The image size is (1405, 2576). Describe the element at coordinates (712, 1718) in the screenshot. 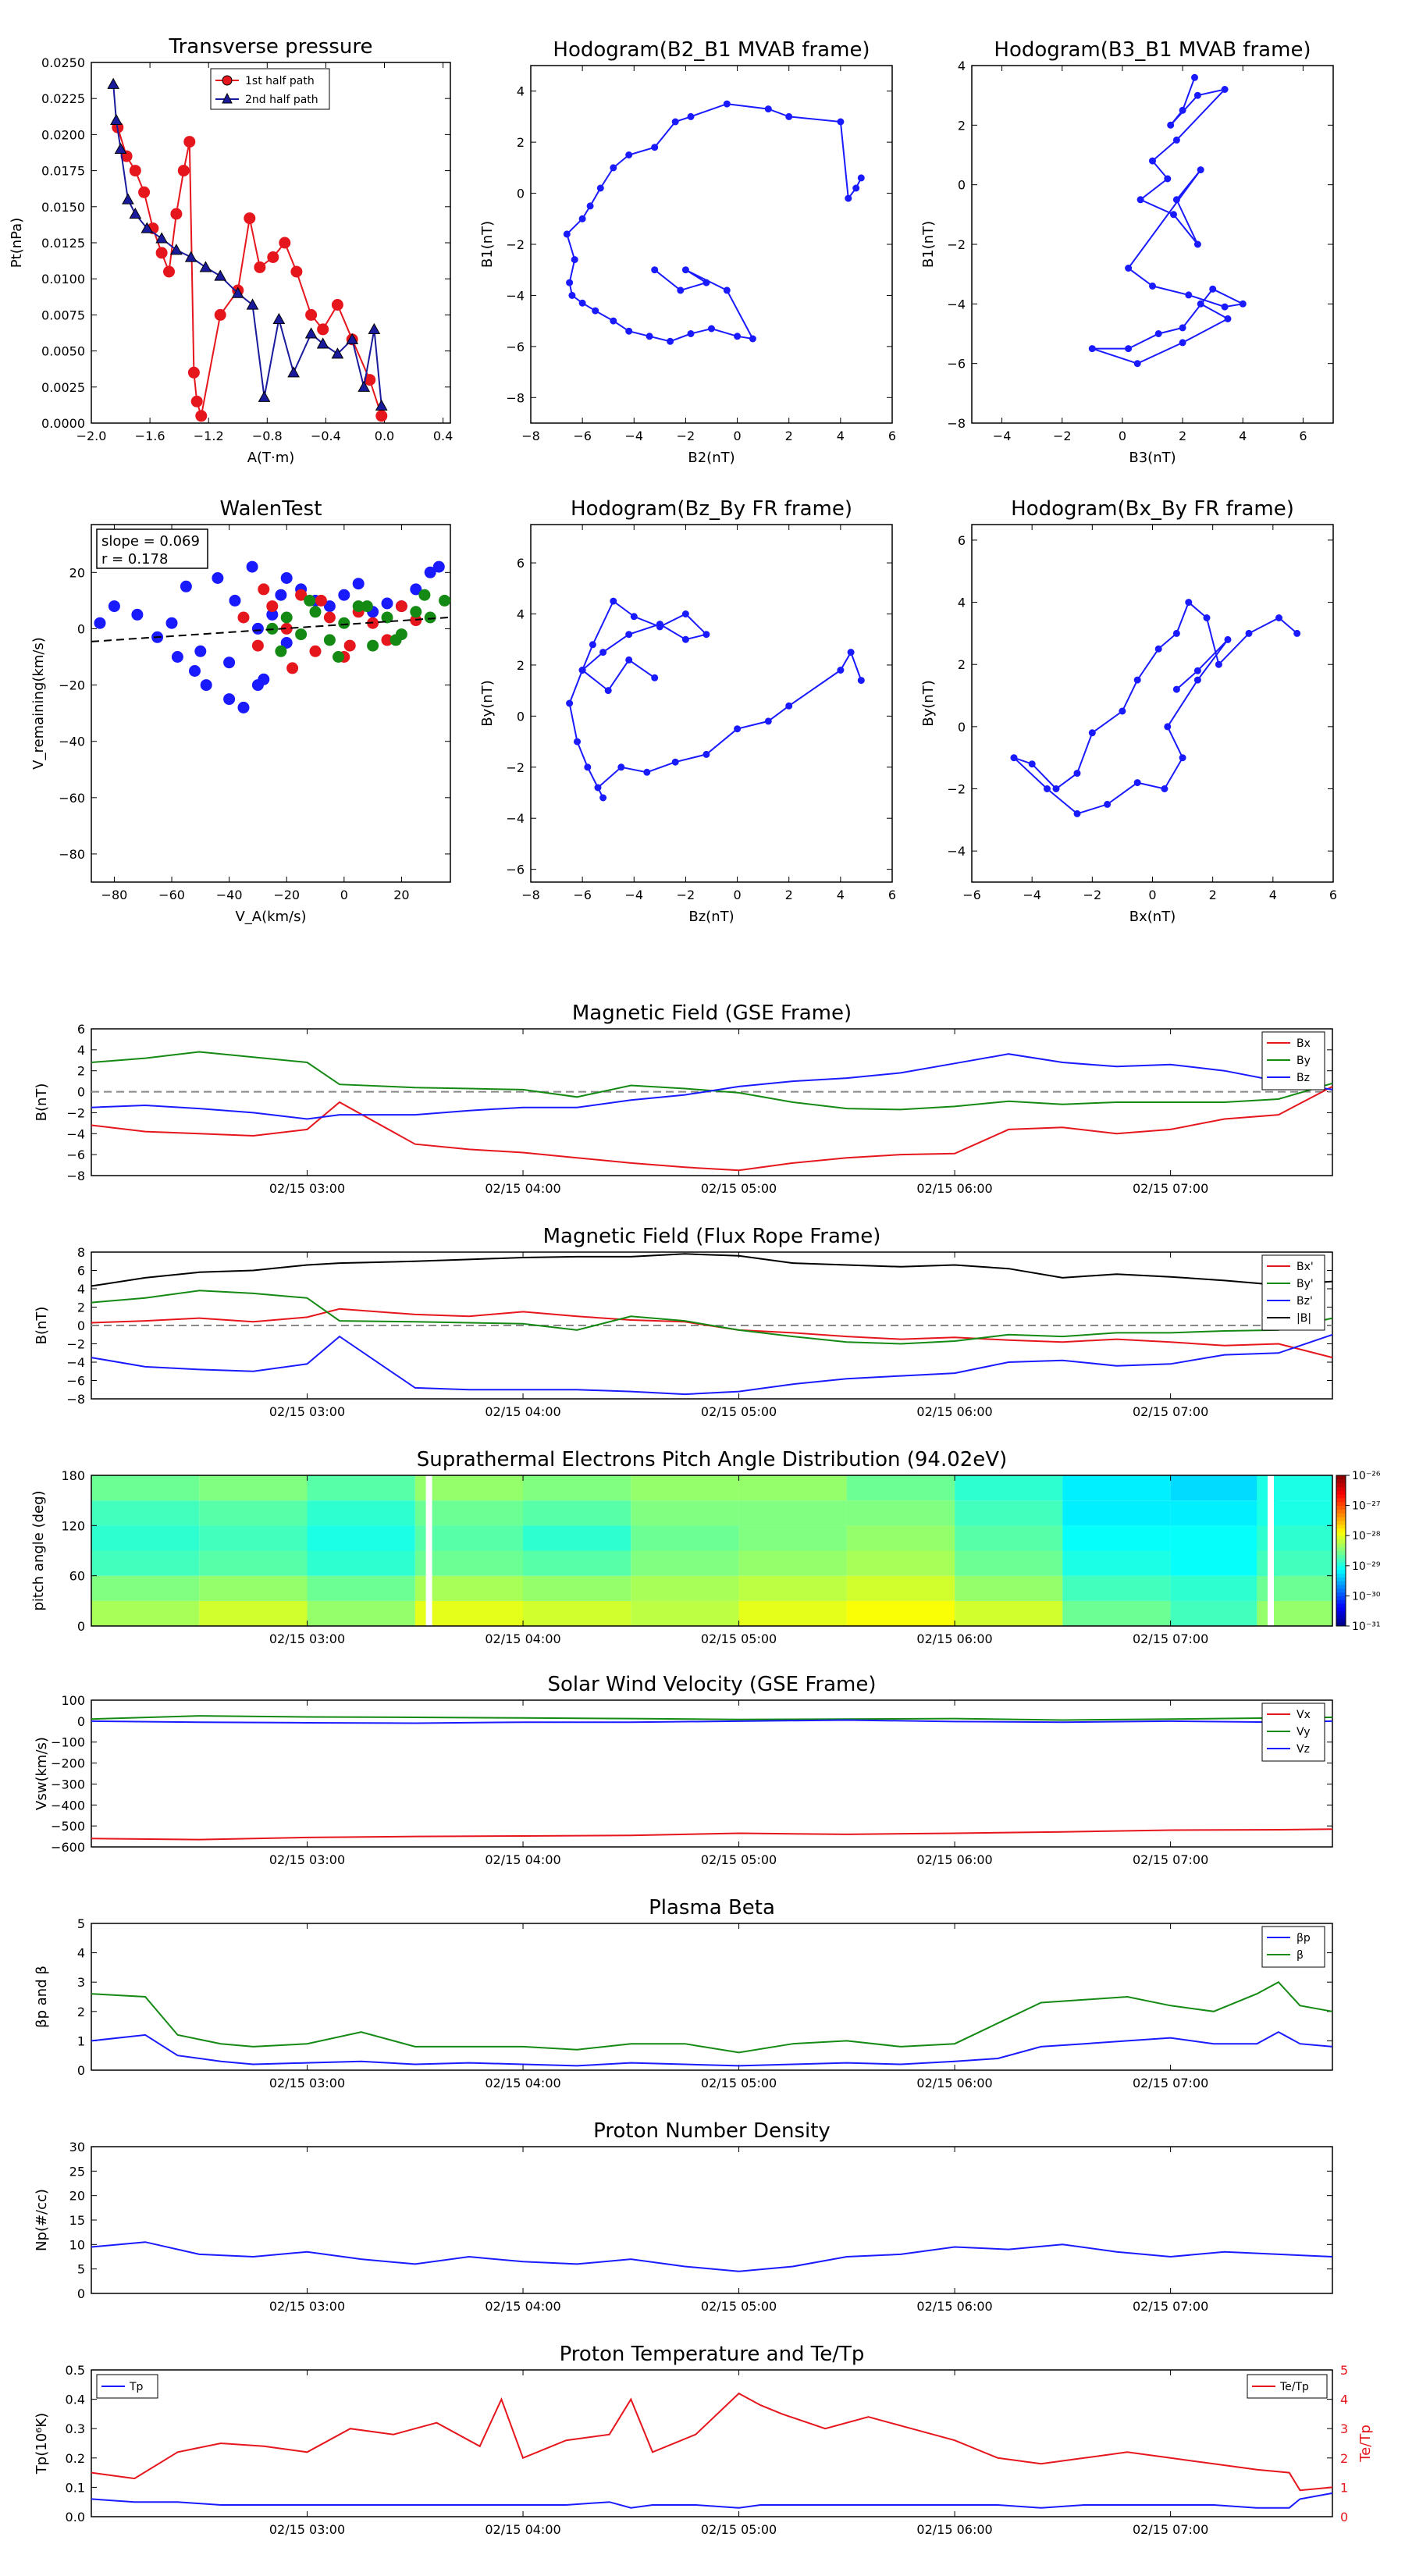

I see `vsw-series-Vy` at that location.